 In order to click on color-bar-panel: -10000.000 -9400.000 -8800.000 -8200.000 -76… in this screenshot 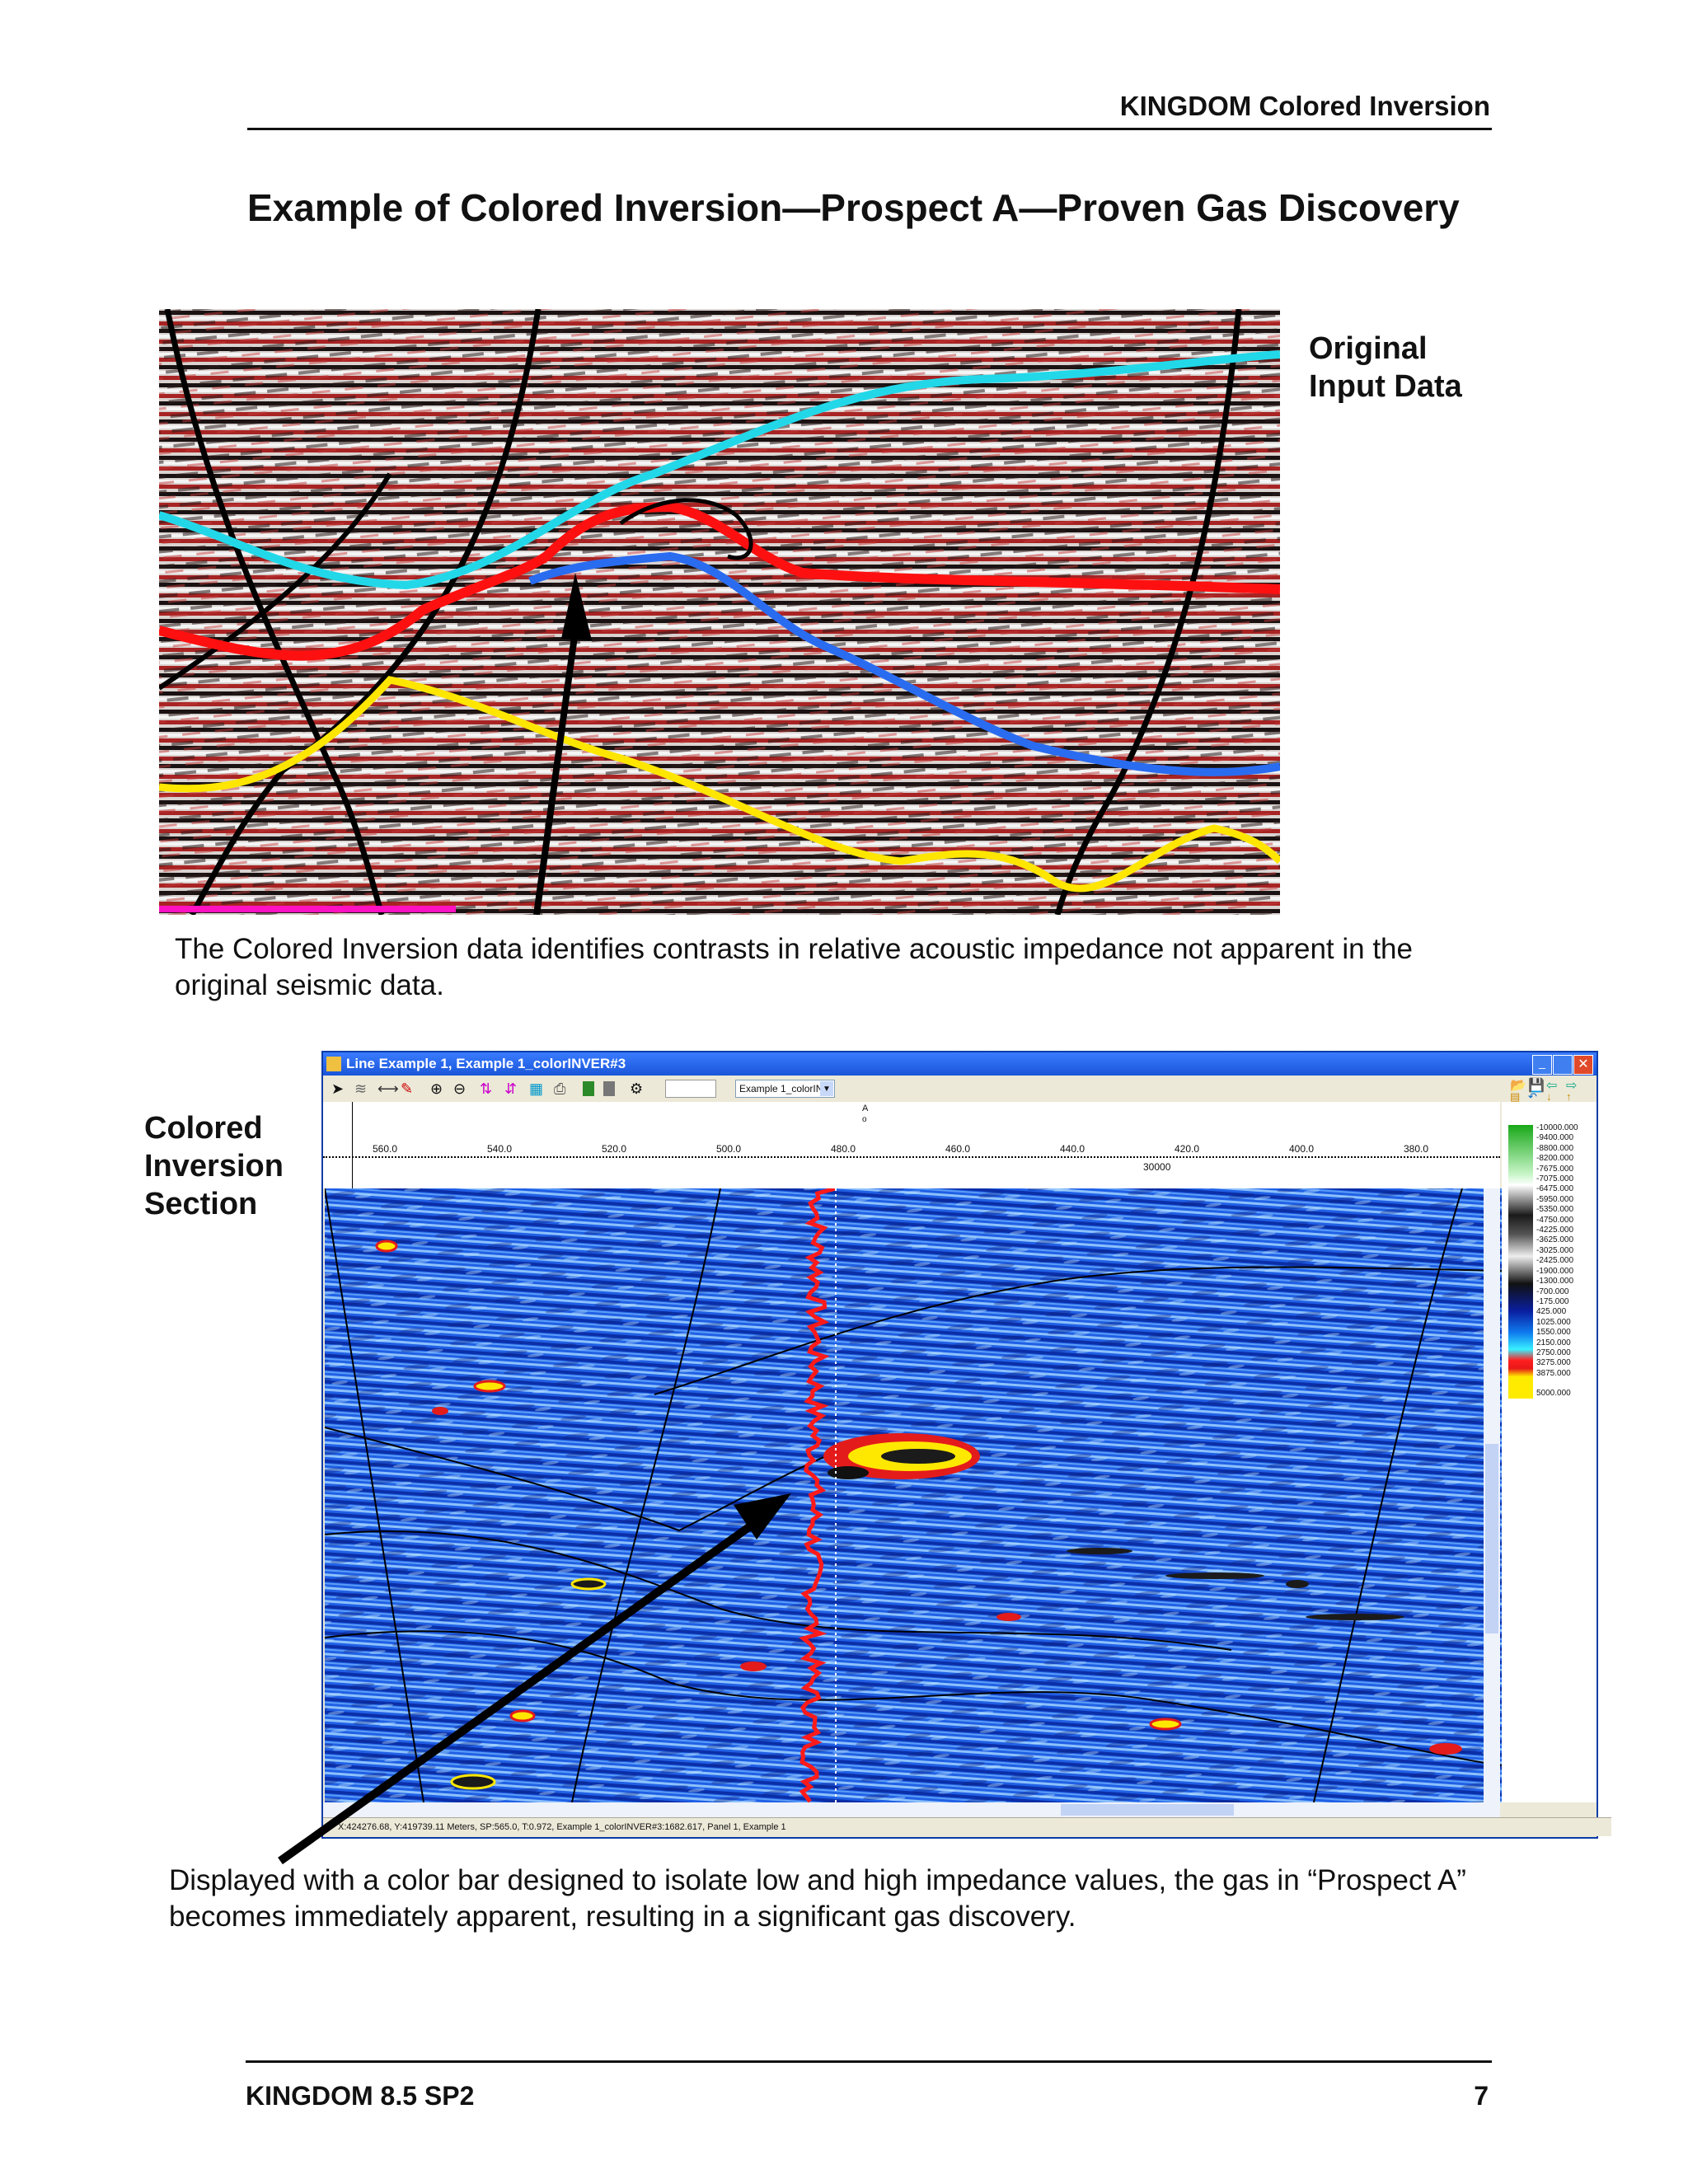, I will do `click(1550, 1452)`.